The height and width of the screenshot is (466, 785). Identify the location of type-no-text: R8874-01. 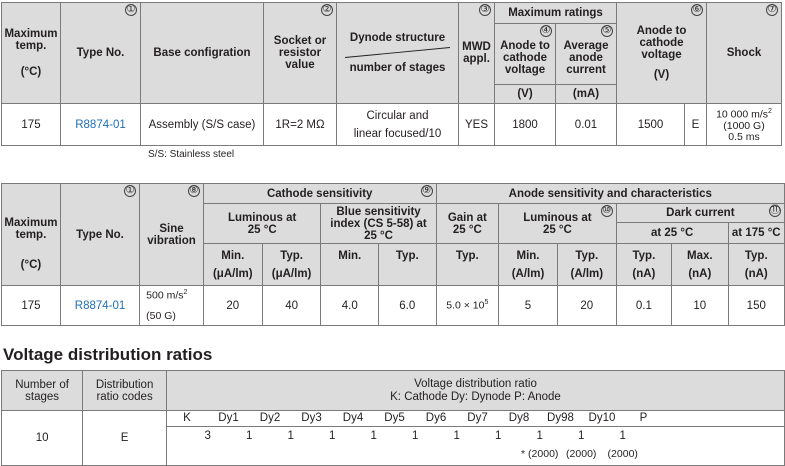
(100, 124).